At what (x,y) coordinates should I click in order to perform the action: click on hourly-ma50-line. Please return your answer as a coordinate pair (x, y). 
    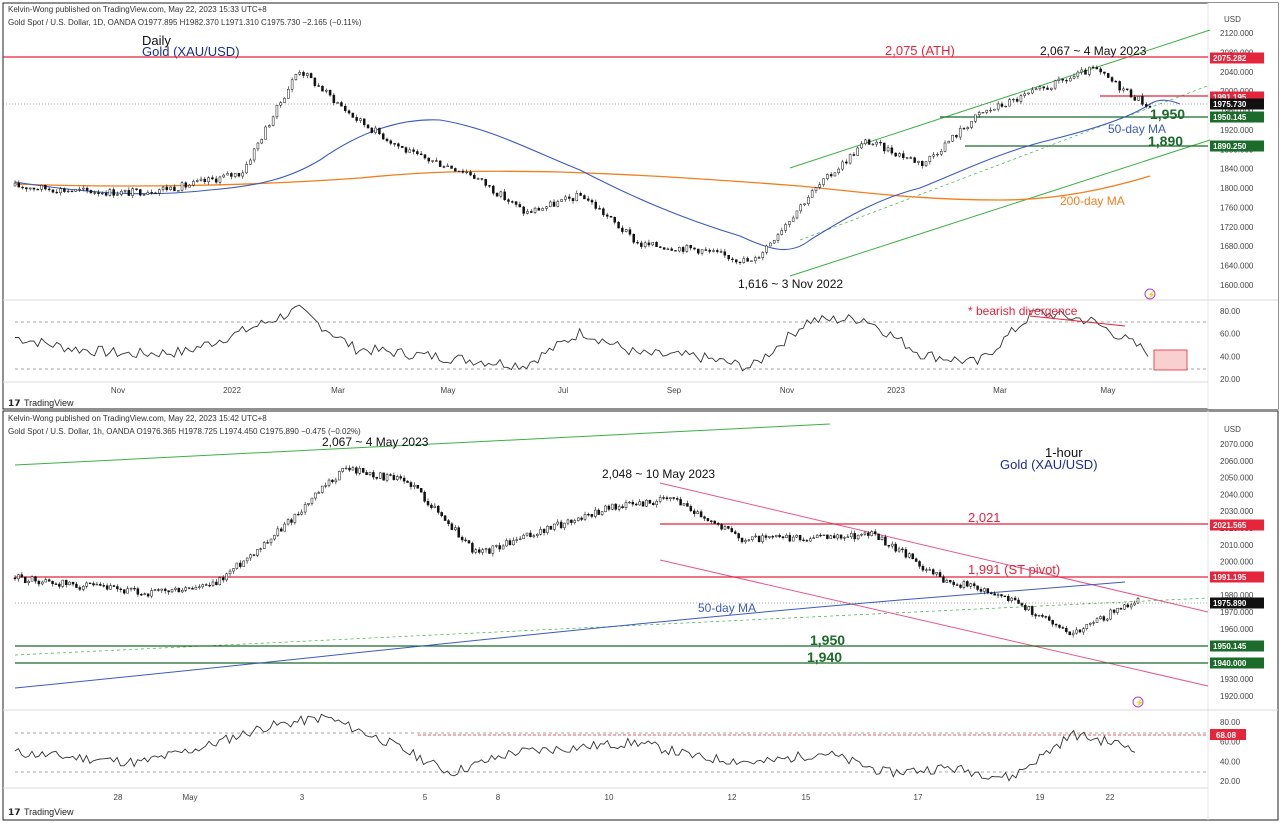
    Looking at the image, I should click on (570, 635).